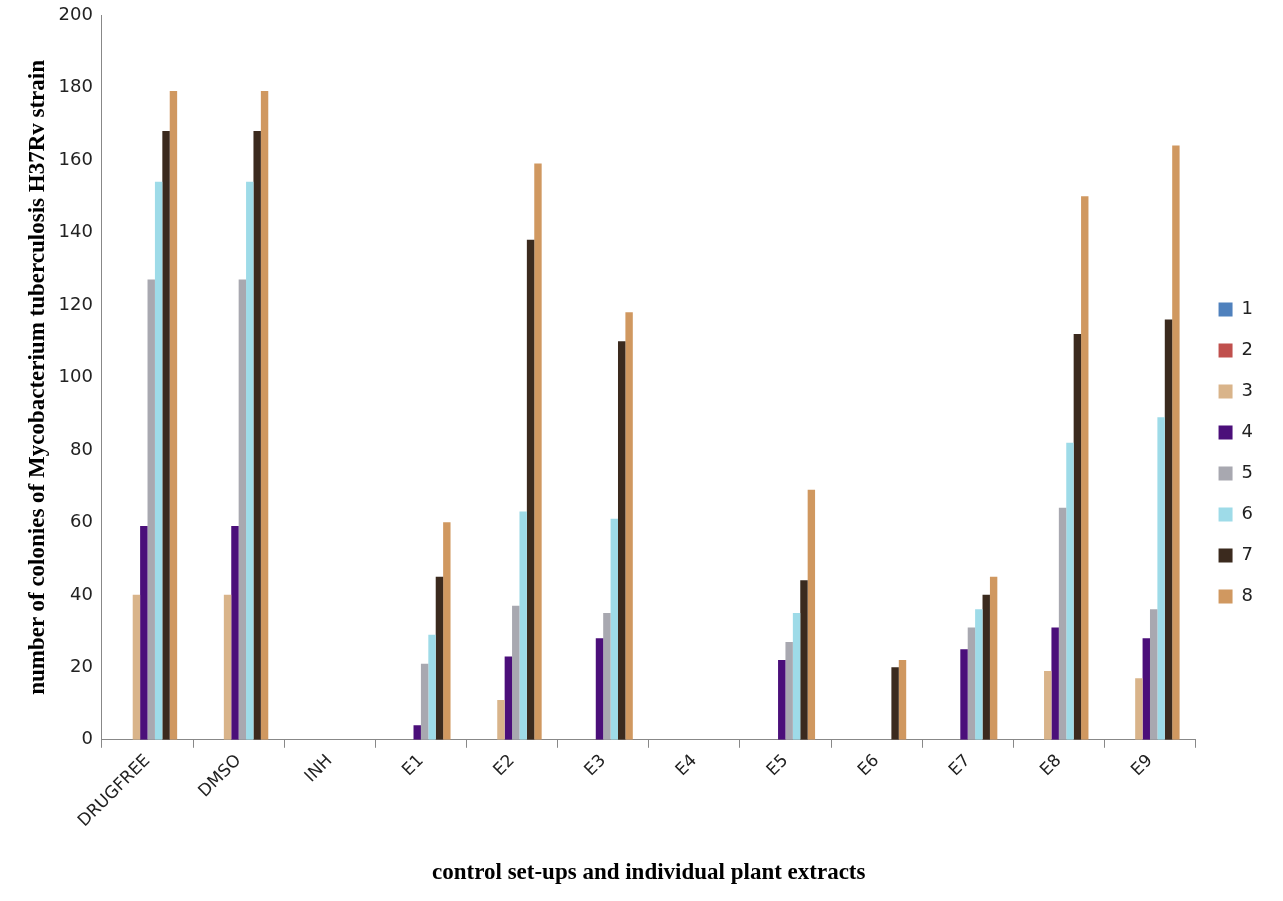  Describe the element at coordinates (1247, 431) in the screenshot. I see `legend-label: 4` at that location.